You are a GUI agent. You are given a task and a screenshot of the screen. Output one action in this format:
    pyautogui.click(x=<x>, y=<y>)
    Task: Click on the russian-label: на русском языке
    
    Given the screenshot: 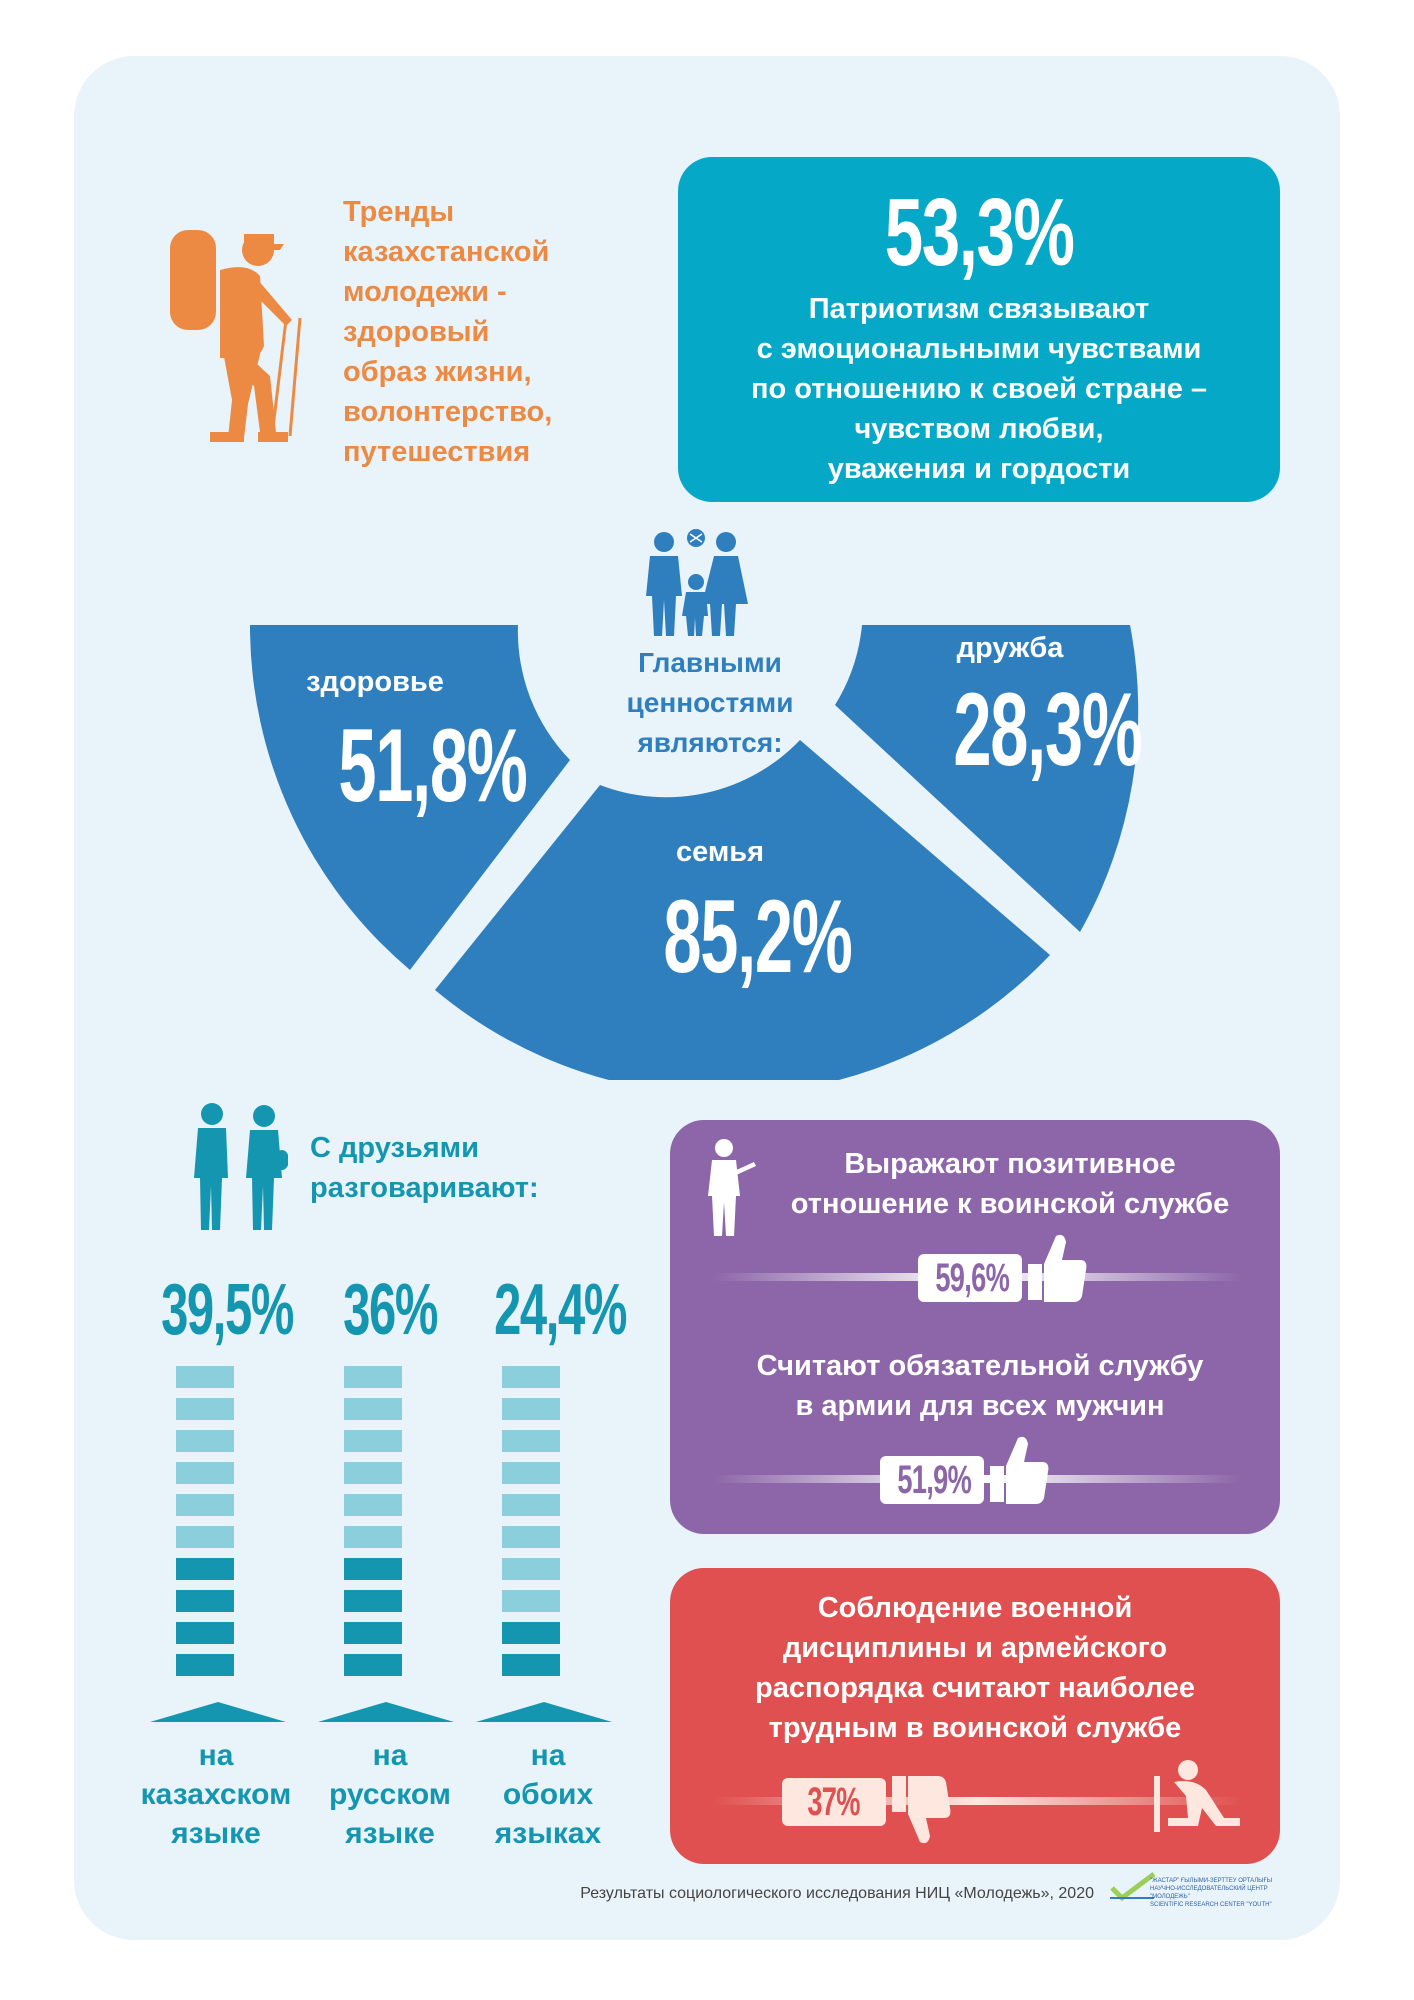 What is the action you would take?
    pyautogui.click(x=390, y=1794)
    